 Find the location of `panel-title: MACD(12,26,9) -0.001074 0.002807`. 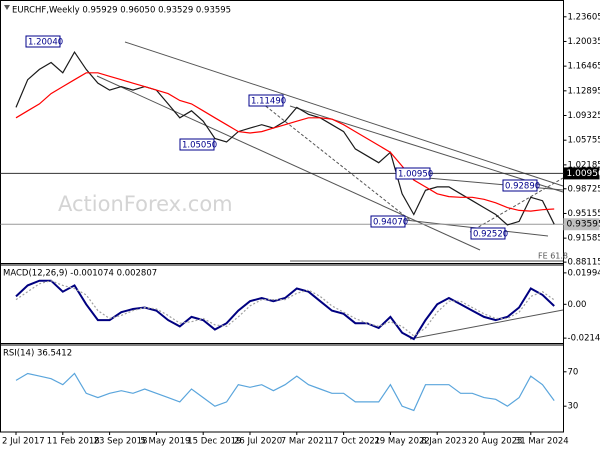

panel-title: MACD(12,26,9) -0.001074 0.002807 is located at coordinates (80, 274).